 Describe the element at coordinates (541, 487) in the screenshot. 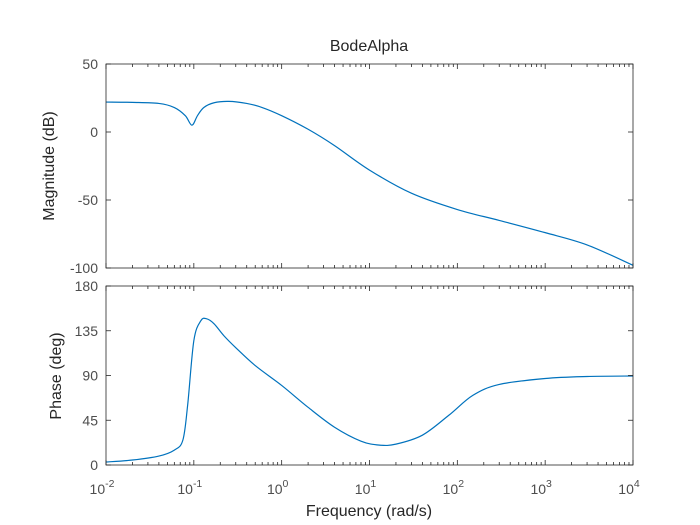

I see `x-tick-label: 10³` at that location.